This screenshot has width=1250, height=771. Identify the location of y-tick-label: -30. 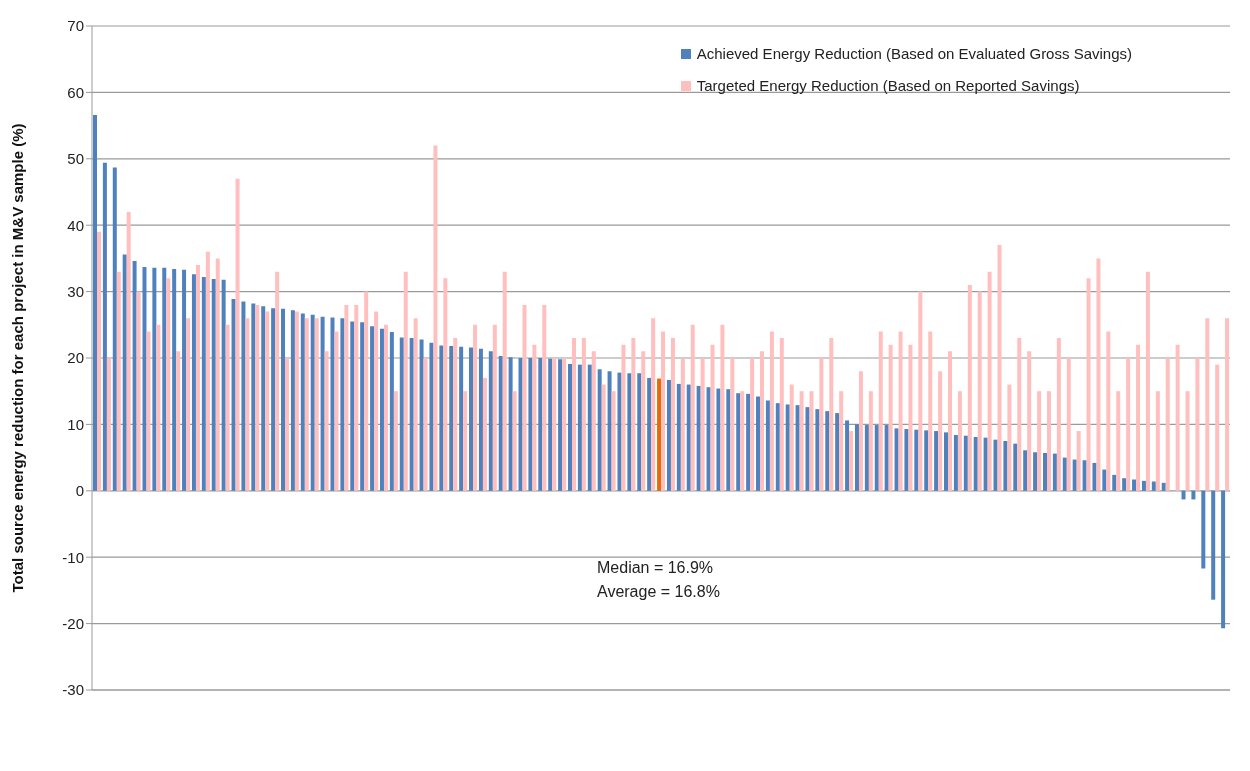
(73, 690).